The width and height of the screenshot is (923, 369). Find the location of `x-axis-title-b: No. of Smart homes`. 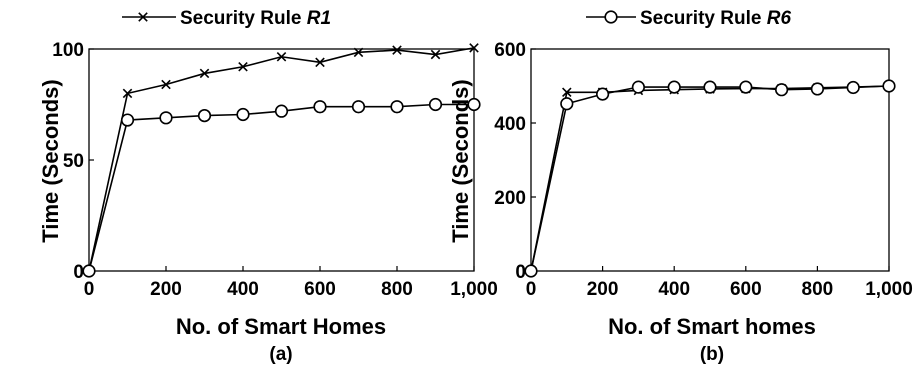

x-axis-title-b: No. of Smart homes is located at coordinates (712, 326).